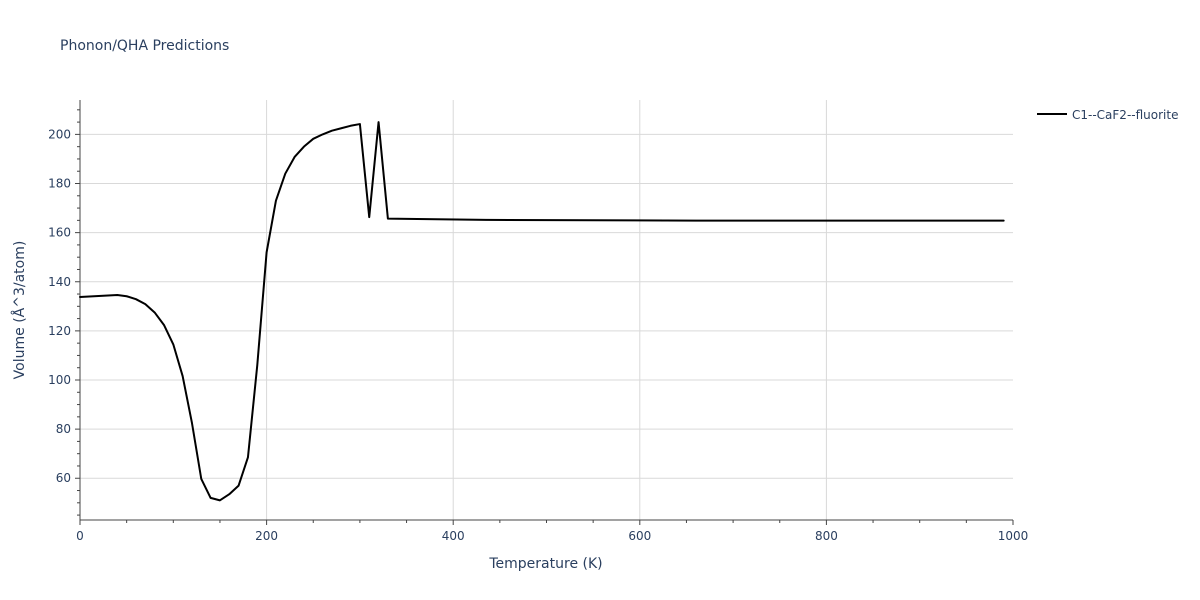 Image resolution: width=1200 pixels, height=600 pixels. What do you see at coordinates (59, 282) in the screenshot?
I see `y-tick-label: 140` at bounding box center [59, 282].